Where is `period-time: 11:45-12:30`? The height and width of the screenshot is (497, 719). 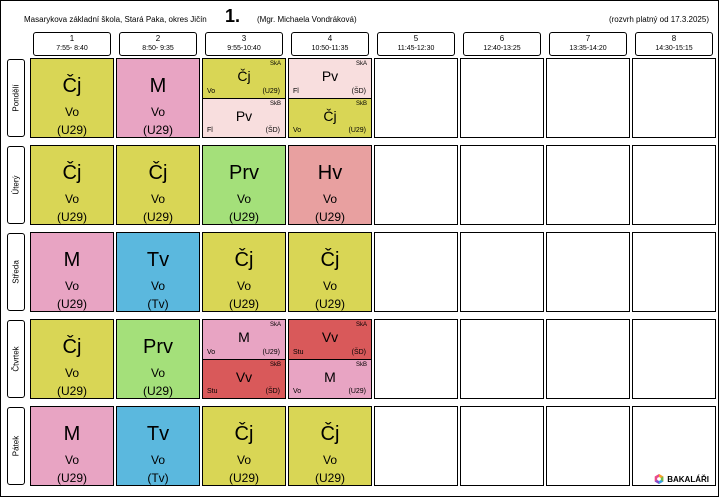
period-time: 11:45-12:30 is located at coordinates (416, 48).